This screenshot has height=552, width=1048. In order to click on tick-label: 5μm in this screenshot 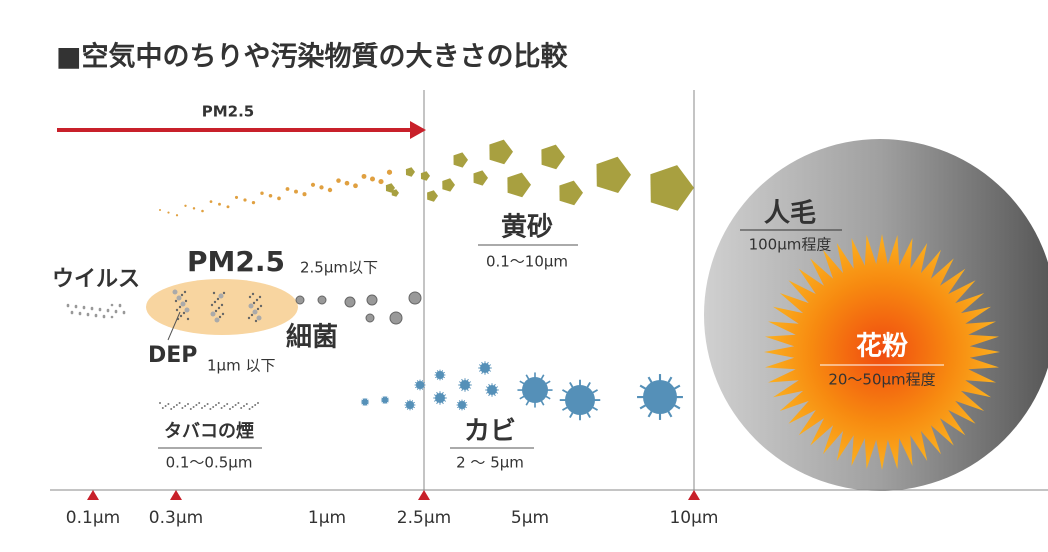, I will do `click(530, 518)`.